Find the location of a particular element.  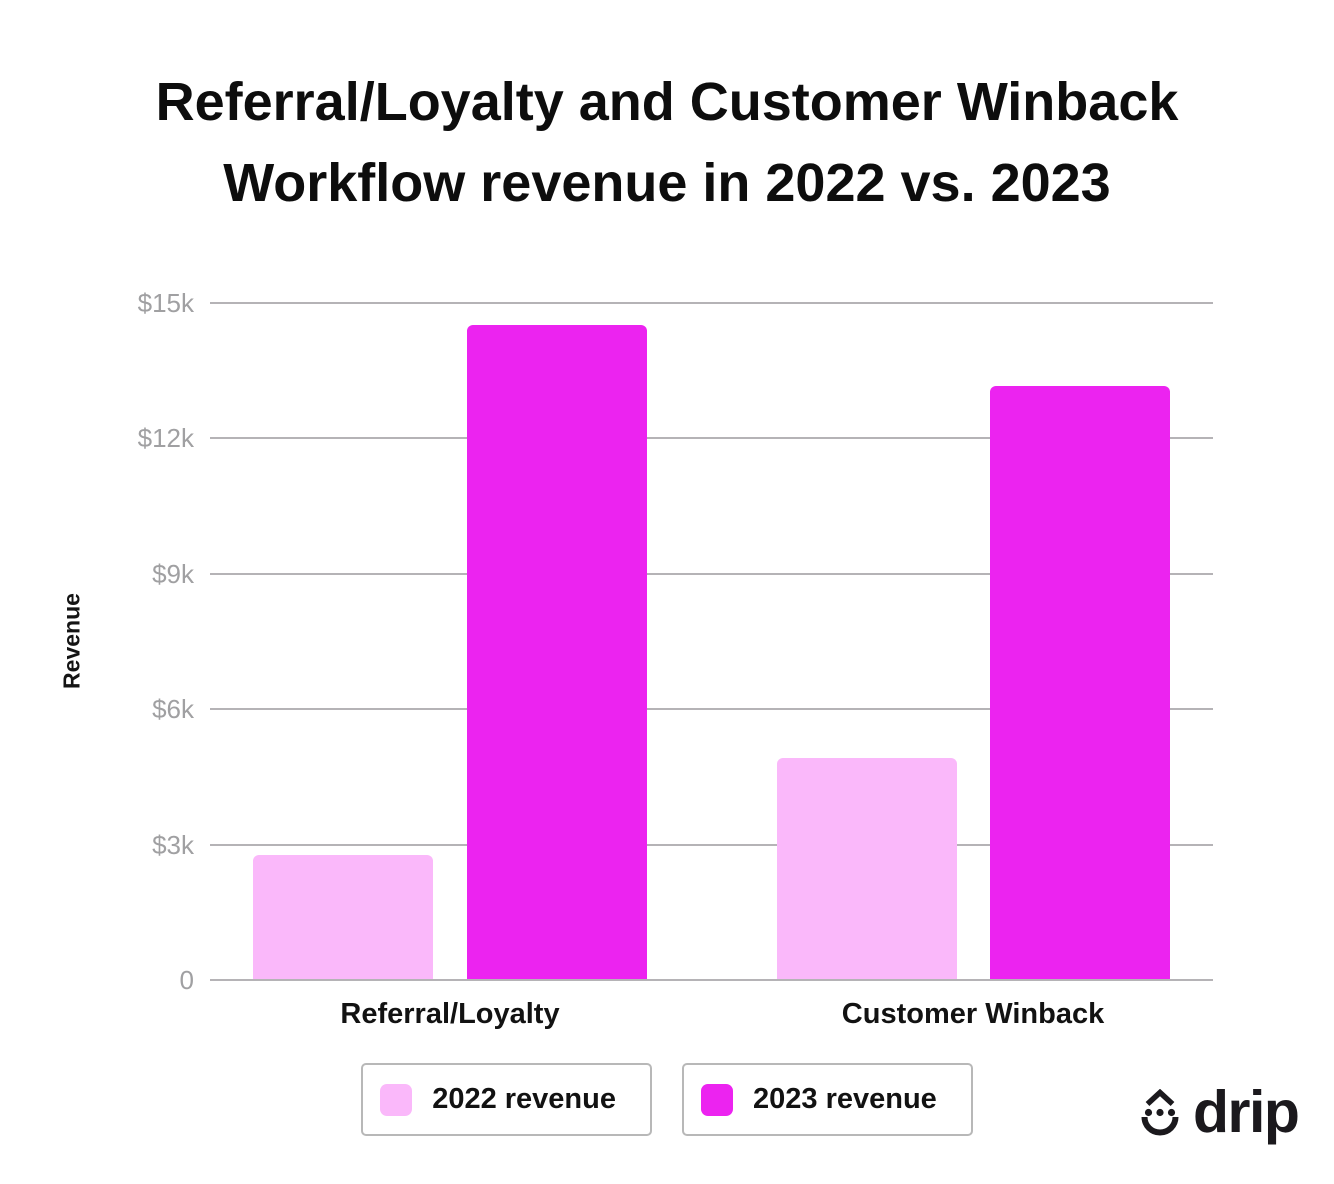

y-tick-label-9k: $9k is located at coordinates (173, 573).